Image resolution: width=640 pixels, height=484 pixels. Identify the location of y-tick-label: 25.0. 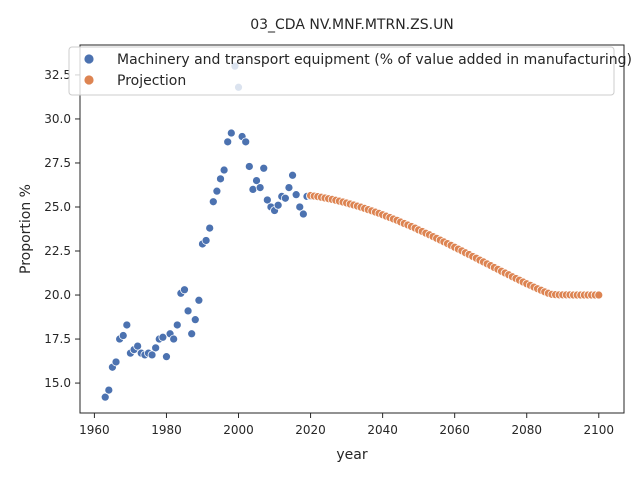
(57, 207).